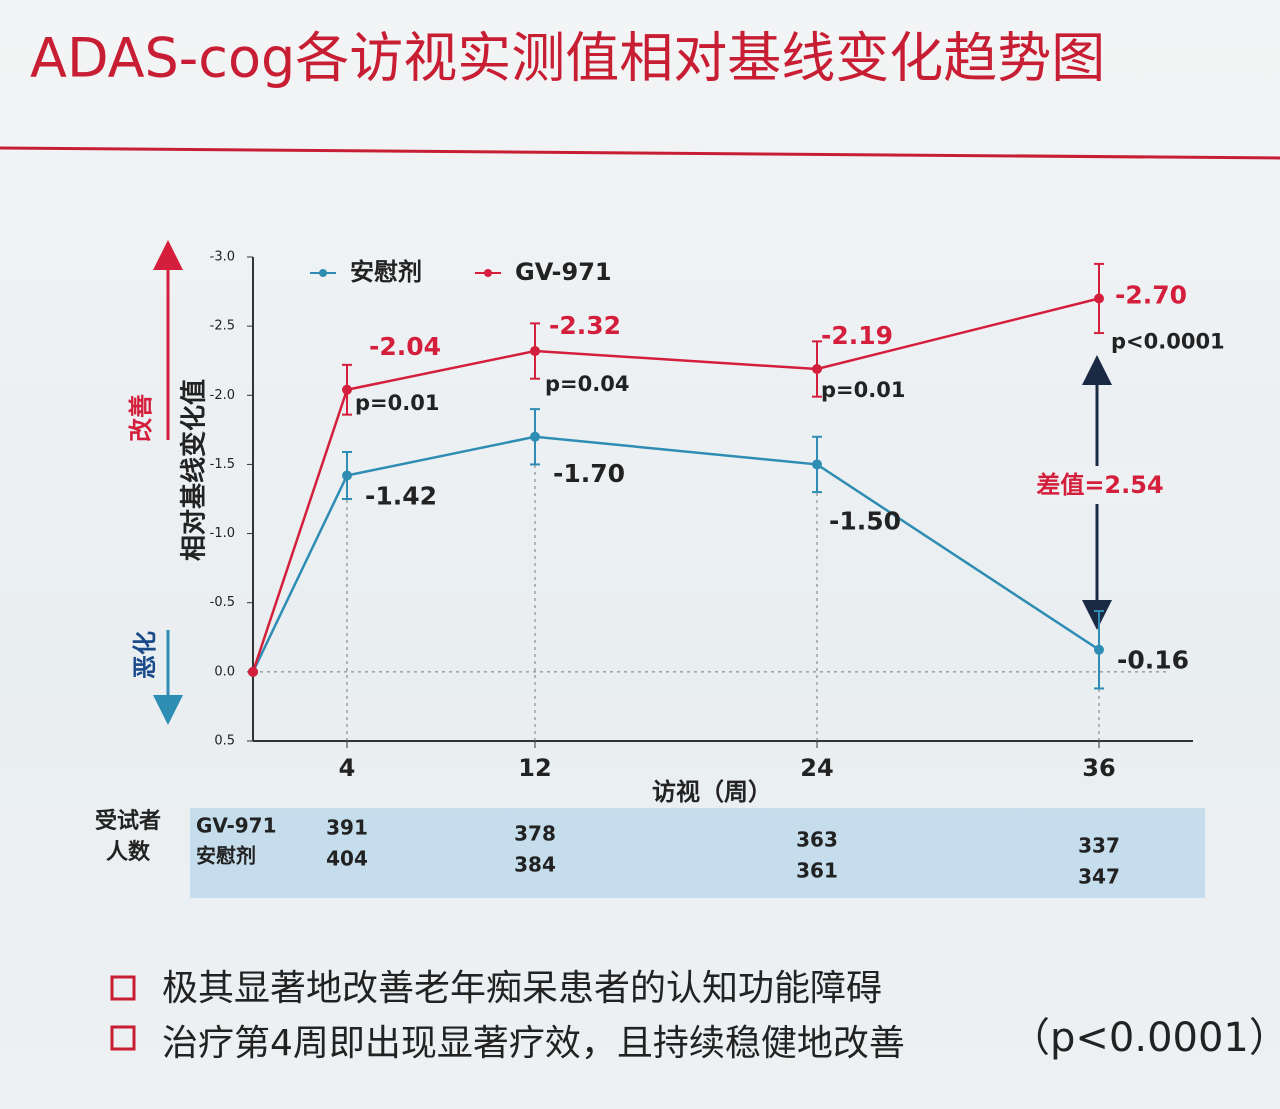 Image resolution: width=1280 pixels, height=1109 pixels. What do you see at coordinates (587, 384) in the screenshot?
I see `p-value: p=0.04` at bounding box center [587, 384].